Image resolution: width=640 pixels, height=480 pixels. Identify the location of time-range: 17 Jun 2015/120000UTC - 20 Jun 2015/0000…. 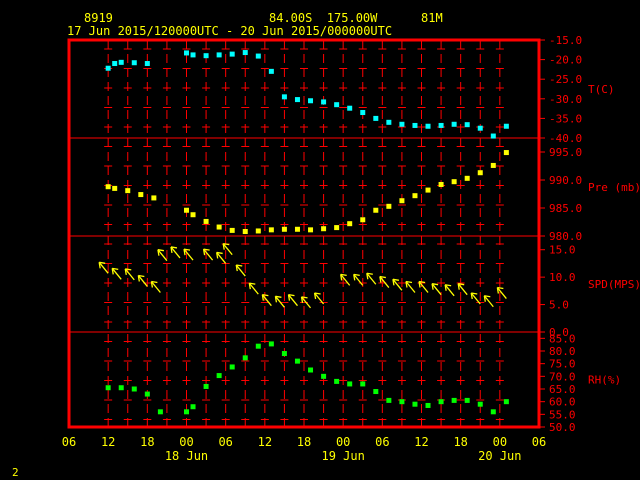
(230, 31).